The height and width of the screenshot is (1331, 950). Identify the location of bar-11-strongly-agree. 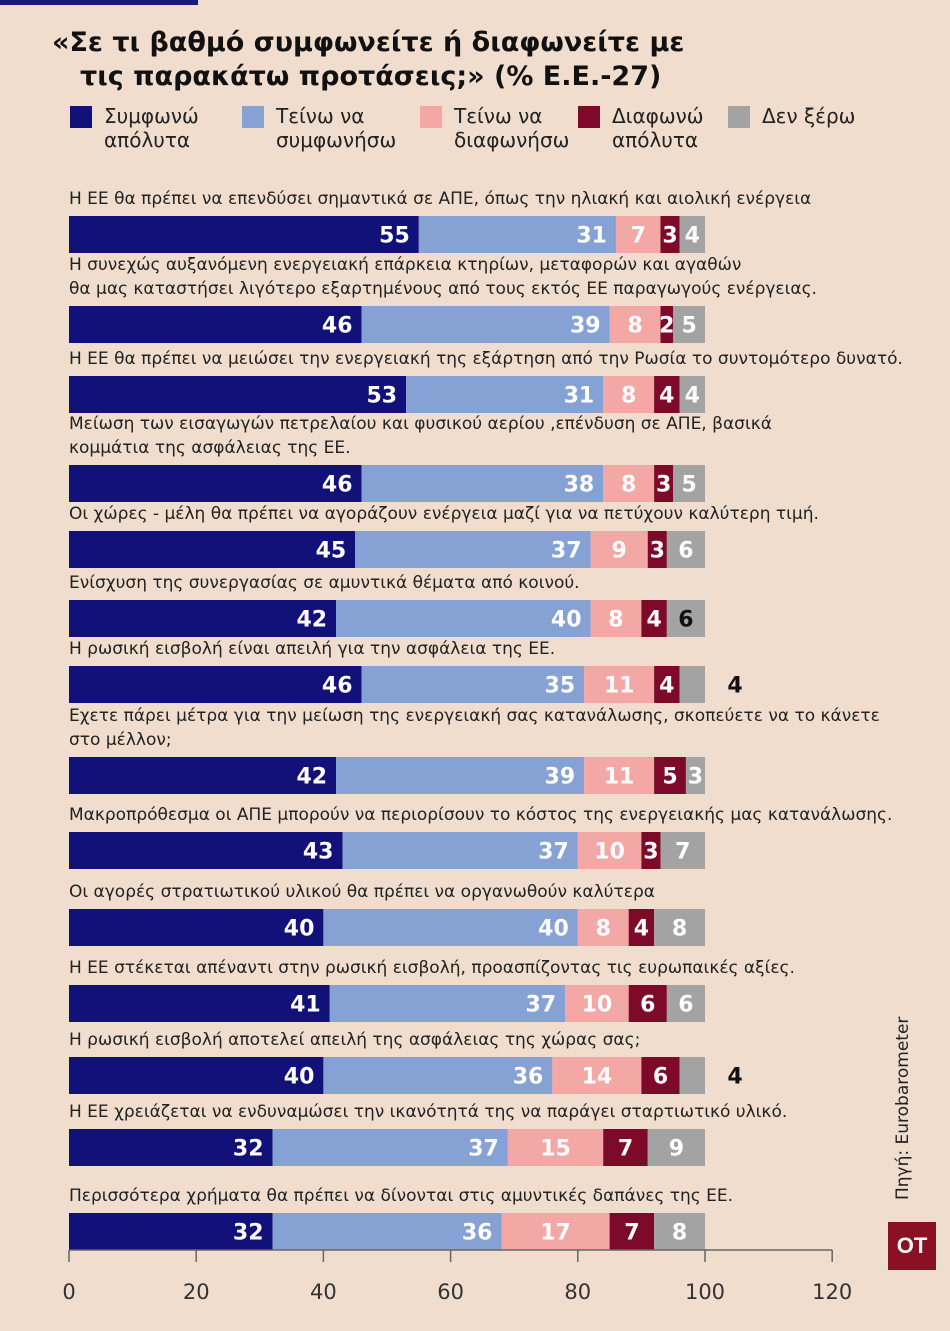
(199, 1003).